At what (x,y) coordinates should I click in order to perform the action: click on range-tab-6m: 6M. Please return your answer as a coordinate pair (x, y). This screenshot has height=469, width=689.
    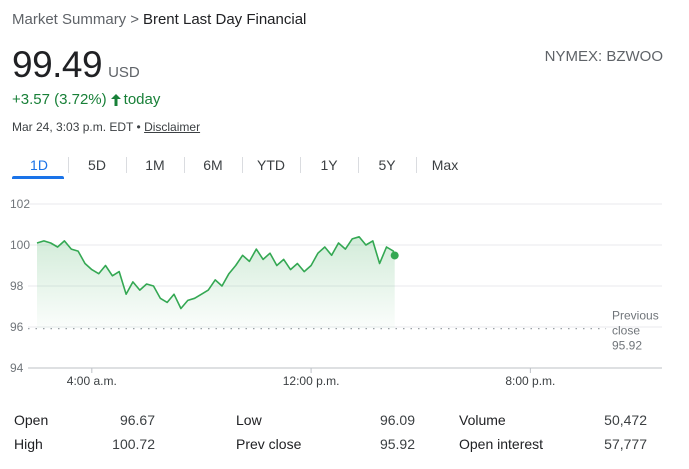
    Looking at the image, I should click on (213, 164).